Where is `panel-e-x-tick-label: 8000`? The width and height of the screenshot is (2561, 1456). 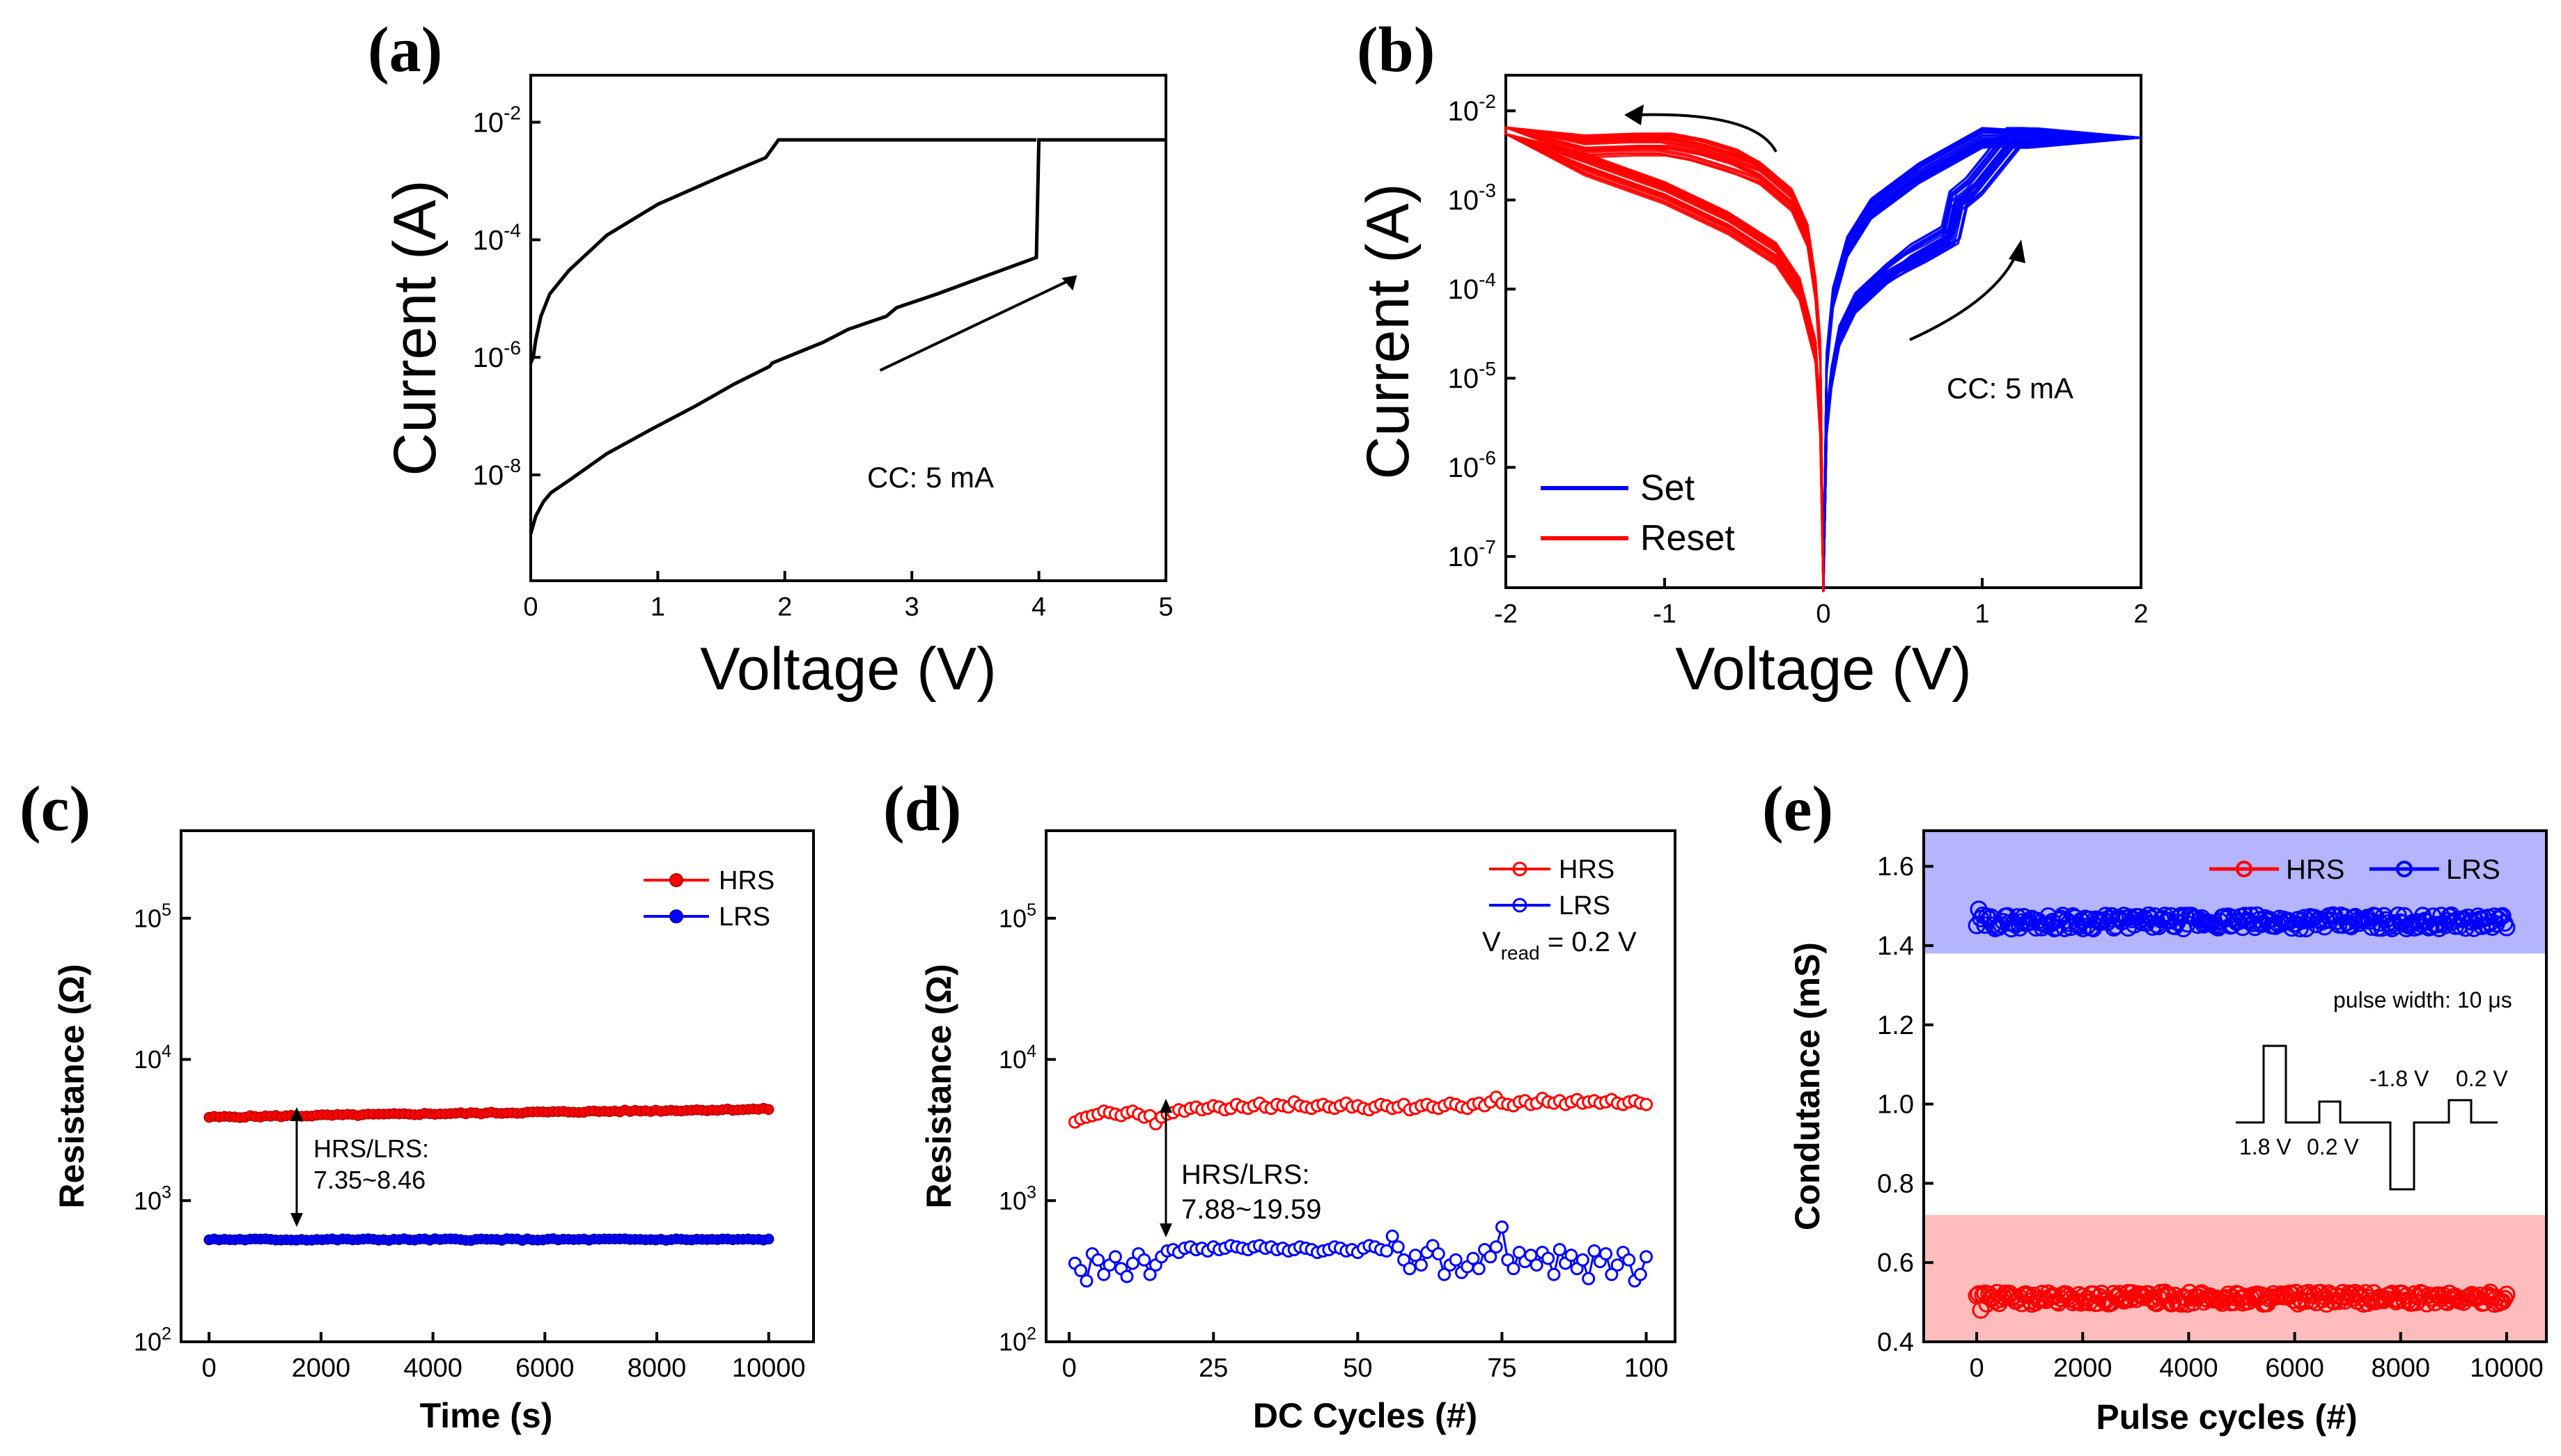
panel-e-x-tick-label: 8000 is located at coordinates (2400, 1368).